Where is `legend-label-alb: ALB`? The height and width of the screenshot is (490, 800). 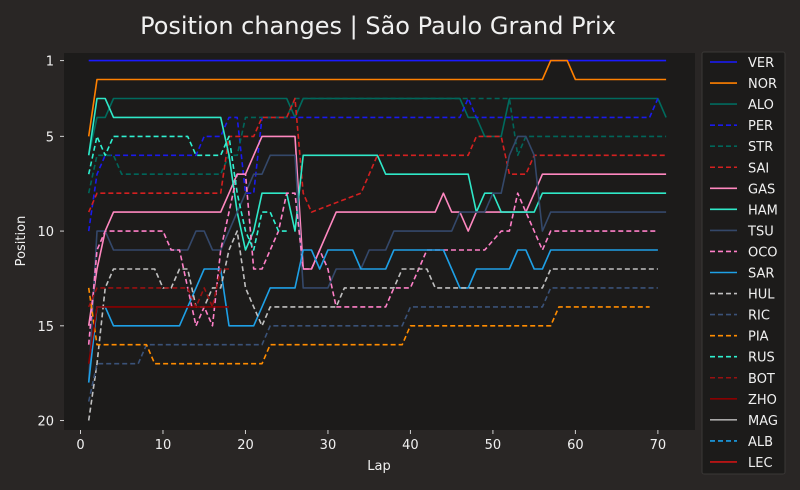 legend-label-alb: ALB is located at coordinates (760, 442).